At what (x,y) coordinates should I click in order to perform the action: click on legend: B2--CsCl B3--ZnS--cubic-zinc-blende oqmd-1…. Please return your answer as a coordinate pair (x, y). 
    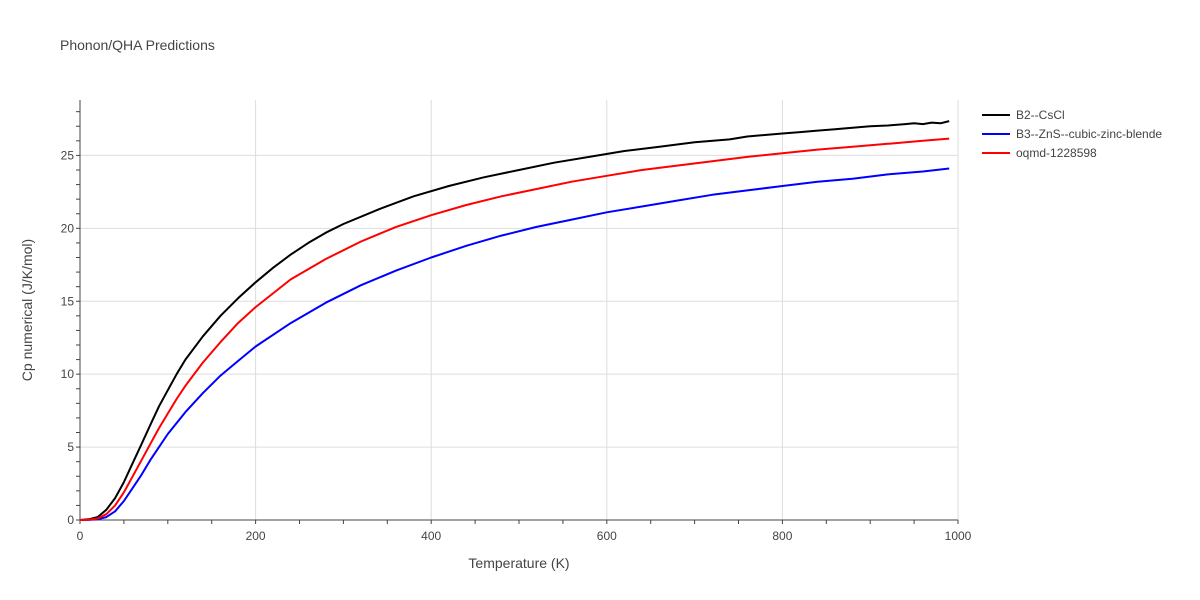
    Looking at the image, I should click on (1072, 134).